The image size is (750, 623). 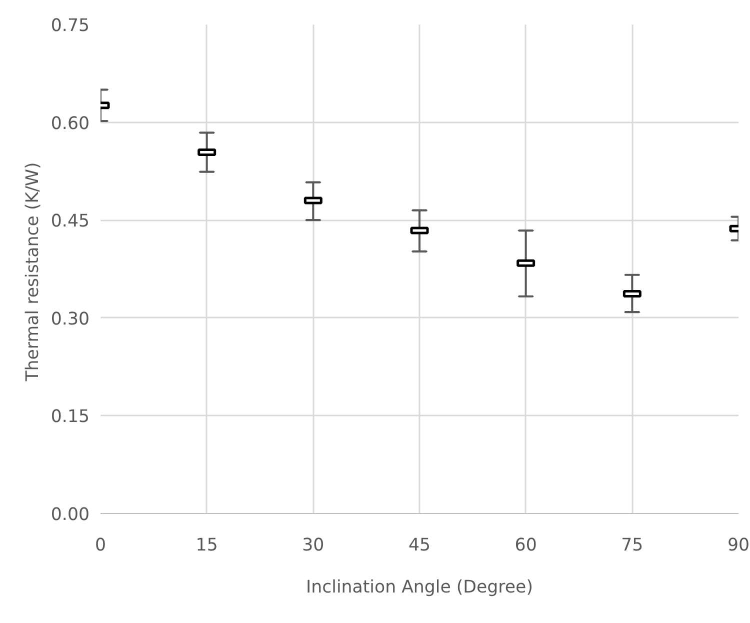 What do you see at coordinates (70, 417) in the screenshot?
I see `y-tick-label: 0.15` at bounding box center [70, 417].